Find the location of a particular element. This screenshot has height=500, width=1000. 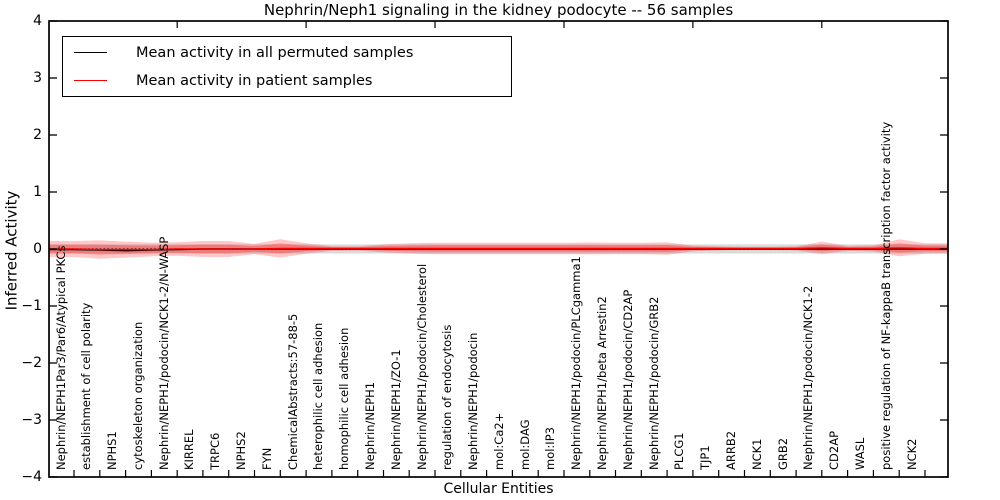

x-entity-label: NPHS1 is located at coordinates (112, 450).